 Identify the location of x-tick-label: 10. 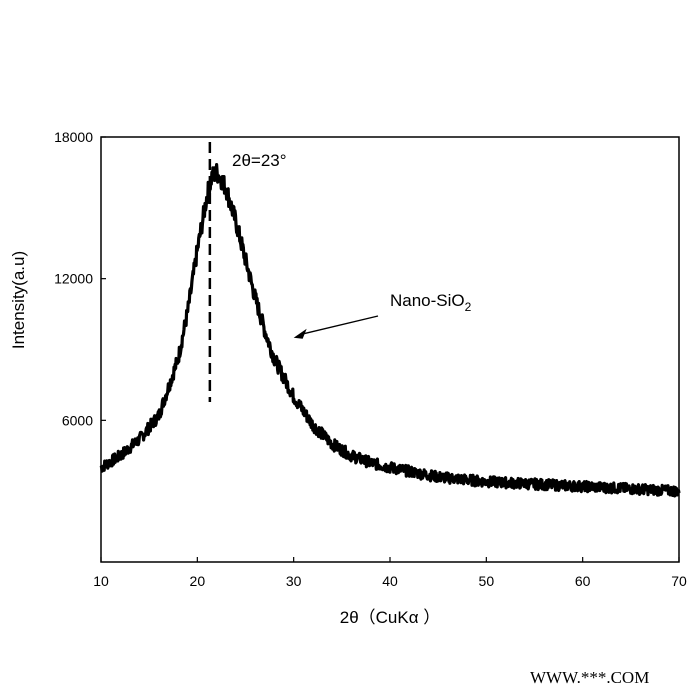
(101, 581).